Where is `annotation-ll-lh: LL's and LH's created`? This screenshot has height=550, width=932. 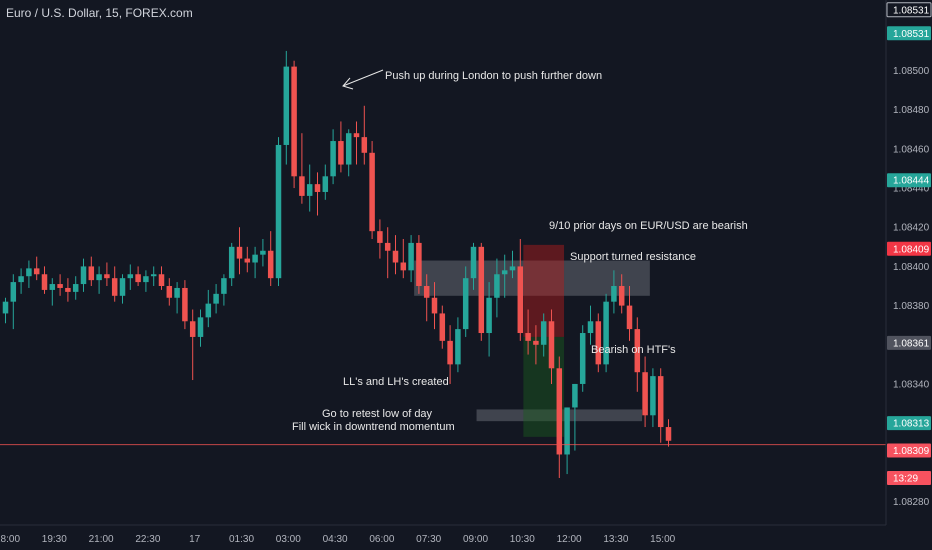
annotation-ll-lh: LL's and LH's created is located at coordinates (396, 382).